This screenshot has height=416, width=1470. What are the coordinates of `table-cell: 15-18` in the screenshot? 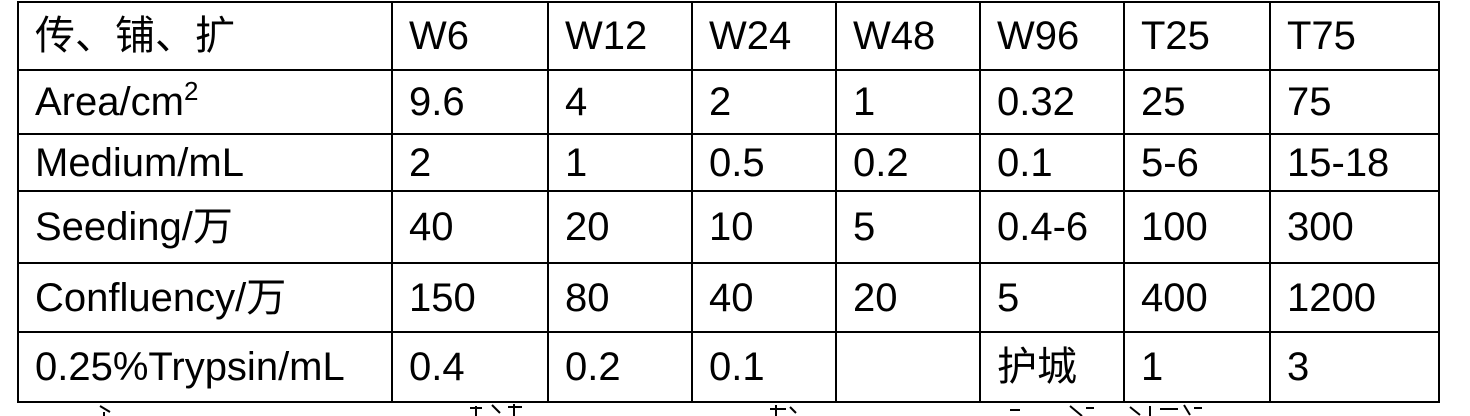 It's located at (1354, 162).